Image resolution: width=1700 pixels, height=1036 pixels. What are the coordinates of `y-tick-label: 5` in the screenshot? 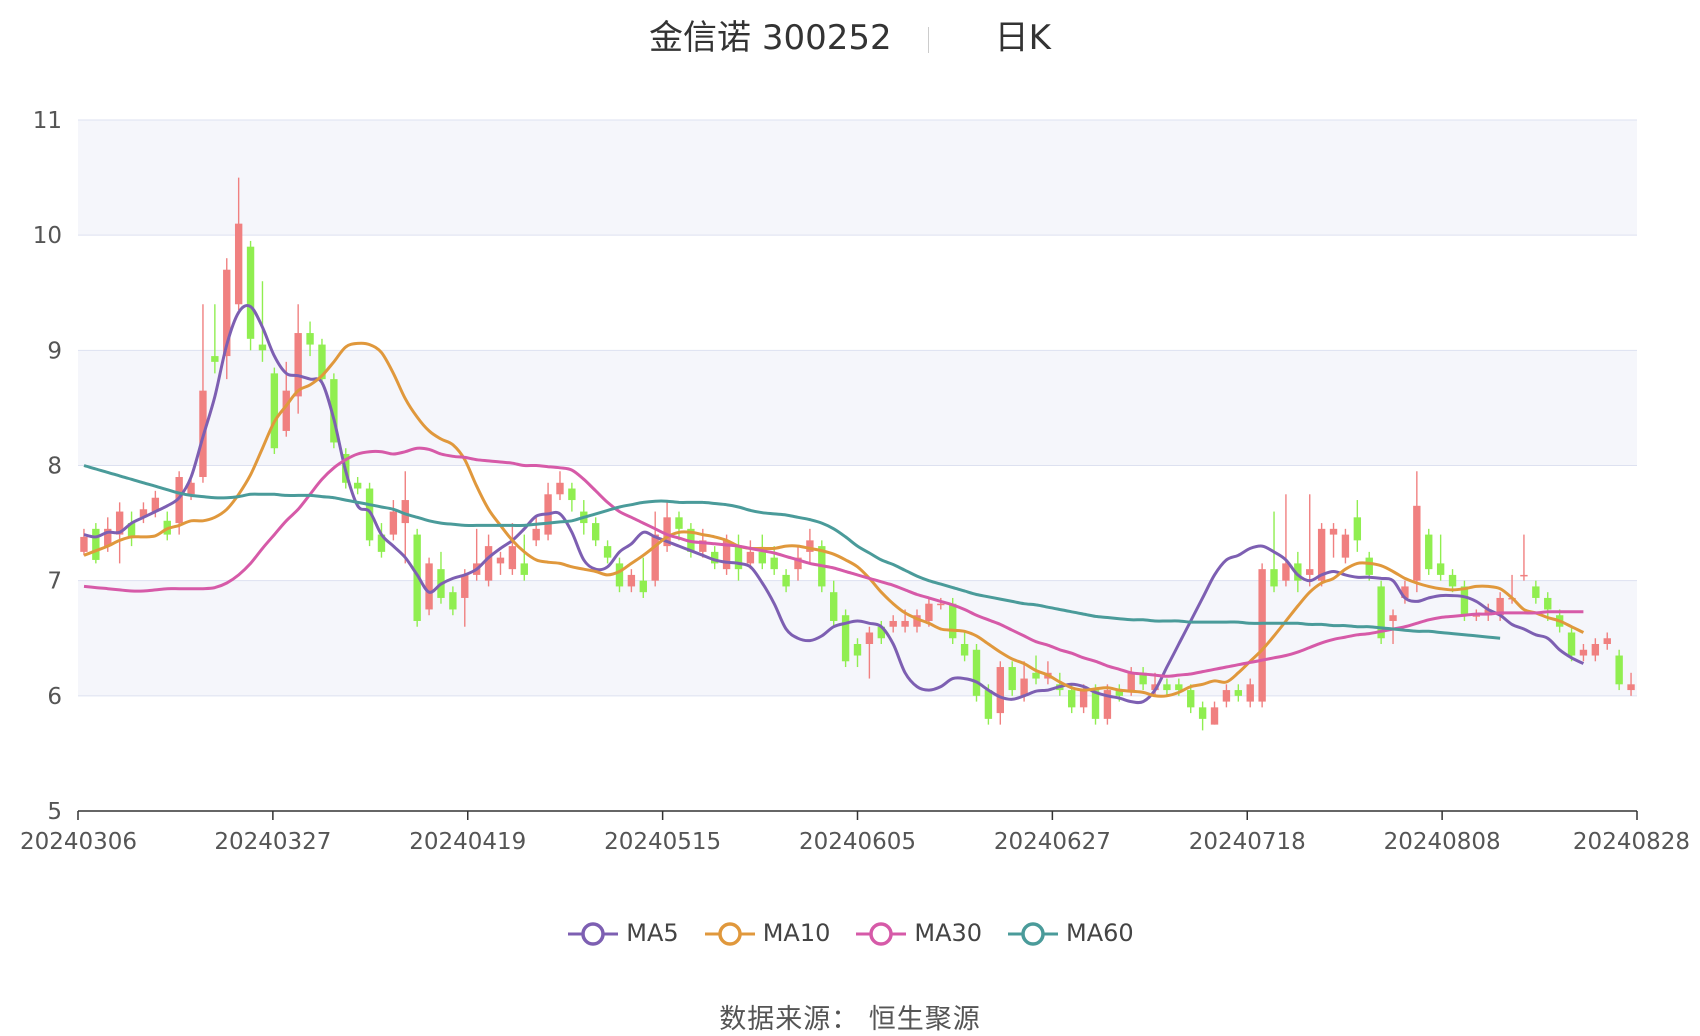 It's located at (54, 812).